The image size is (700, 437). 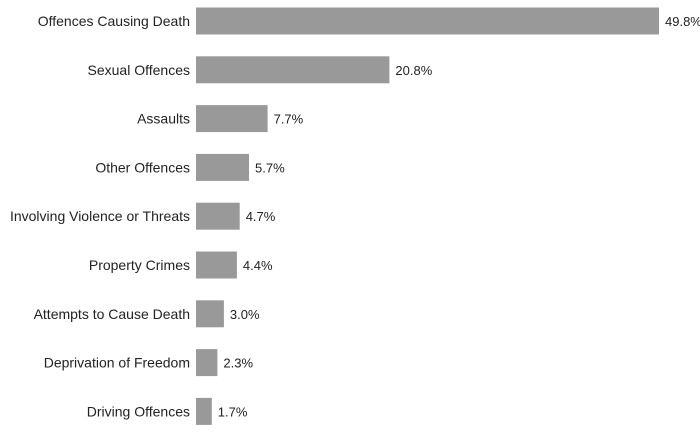 What do you see at coordinates (413, 70) in the screenshot?
I see `value-label: 20.8%` at bounding box center [413, 70].